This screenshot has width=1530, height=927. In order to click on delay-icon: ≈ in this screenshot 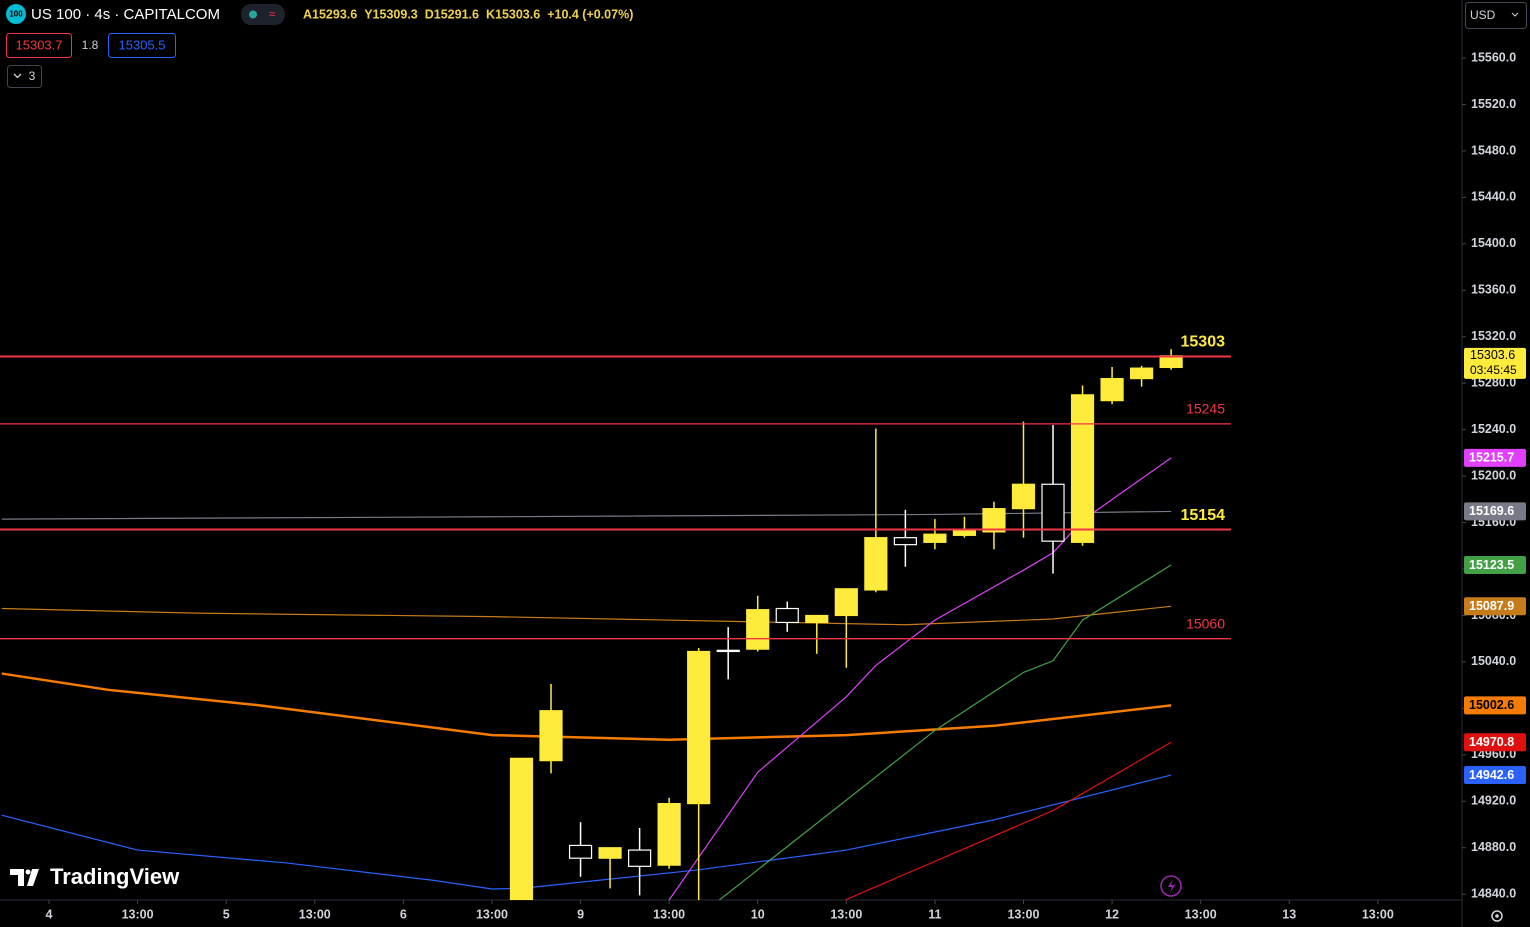, I will do `click(272, 14)`.